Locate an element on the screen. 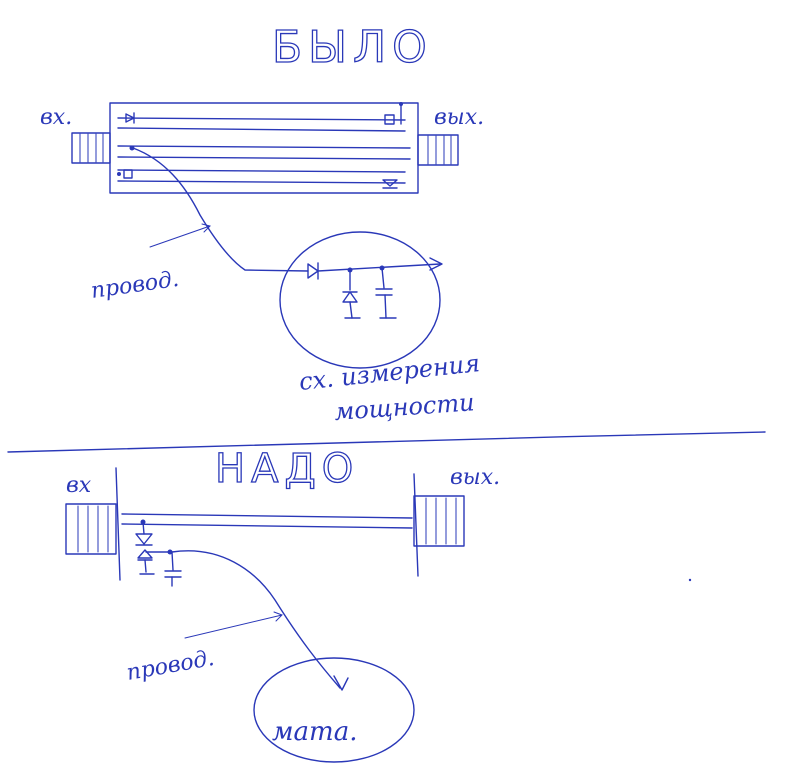 The width and height of the screenshot is (789, 768). after-wire is located at coordinates (256, 619).